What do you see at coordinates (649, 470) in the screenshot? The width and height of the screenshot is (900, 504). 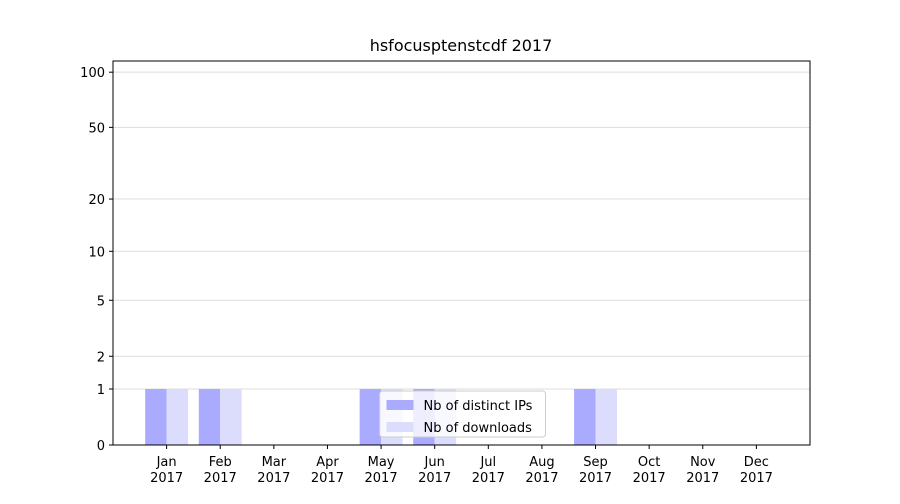 I see `x-tick-label: Oct 2017` at bounding box center [649, 470].